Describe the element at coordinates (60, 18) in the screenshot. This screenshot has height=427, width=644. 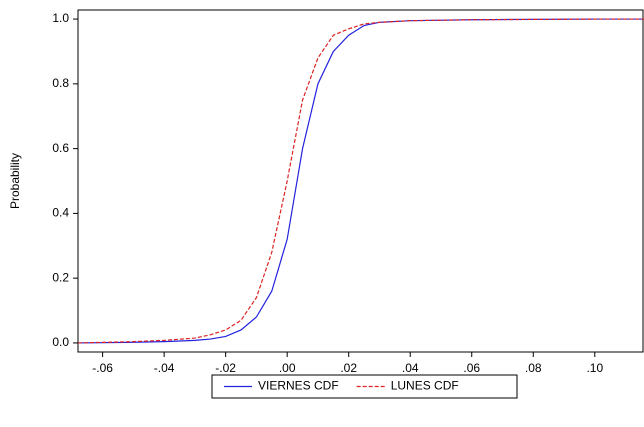
I see `y-tick-label: 1.0` at that location.